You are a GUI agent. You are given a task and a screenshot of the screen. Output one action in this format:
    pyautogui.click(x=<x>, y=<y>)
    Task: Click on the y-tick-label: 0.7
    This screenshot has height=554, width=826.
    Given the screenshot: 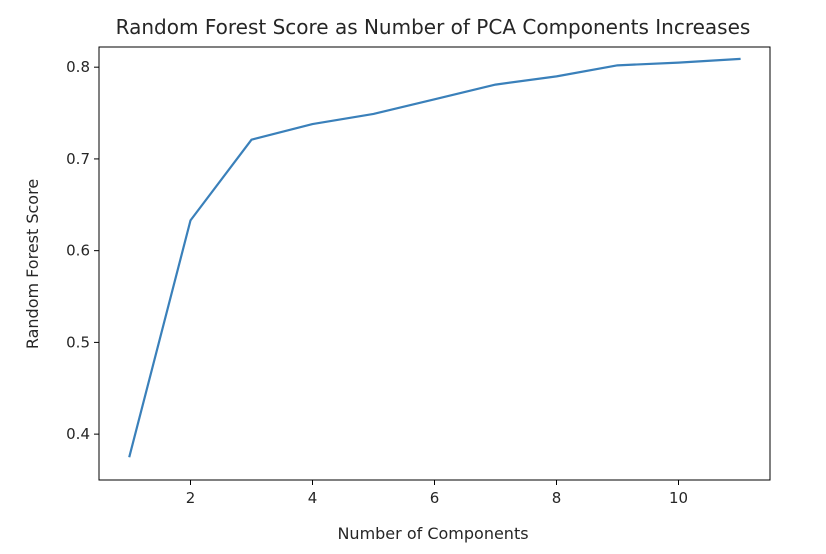 What is the action you would take?
    pyautogui.click(x=78, y=159)
    